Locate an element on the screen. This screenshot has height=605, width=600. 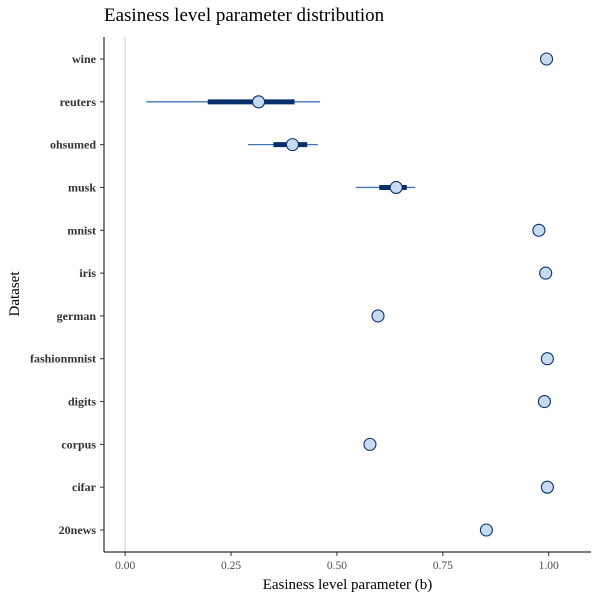
y-tick-label: musk is located at coordinates (82, 187).